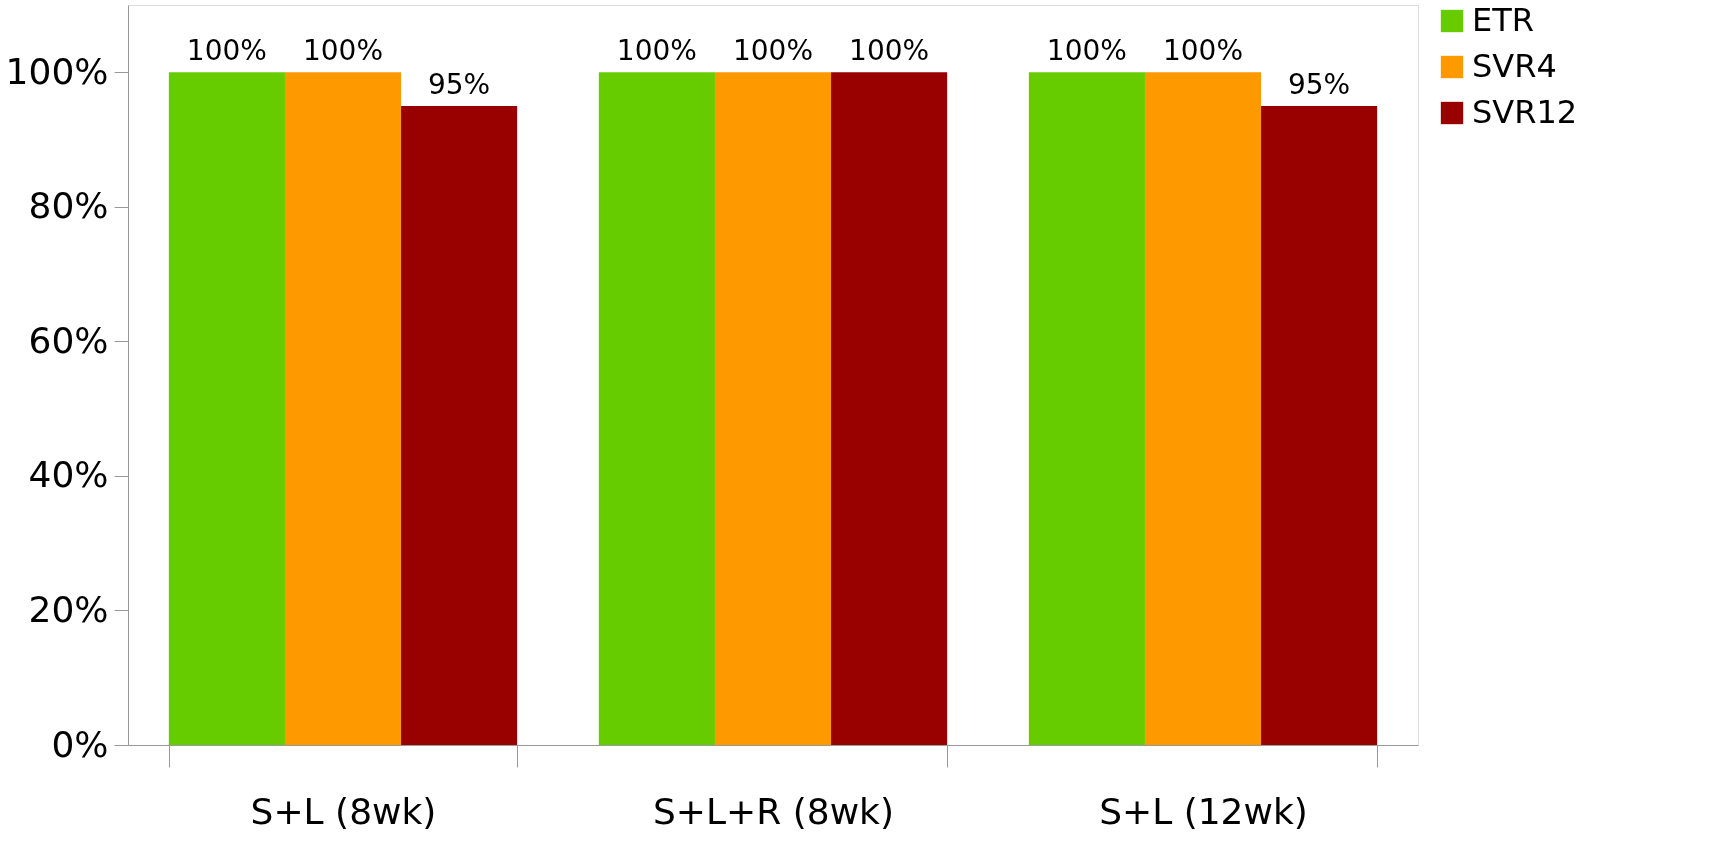 The width and height of the screenshot is (1727, 862). Describe the element at coordinates (1503, 20) in the screenshot. I see `legend-label: ETR` at that location.